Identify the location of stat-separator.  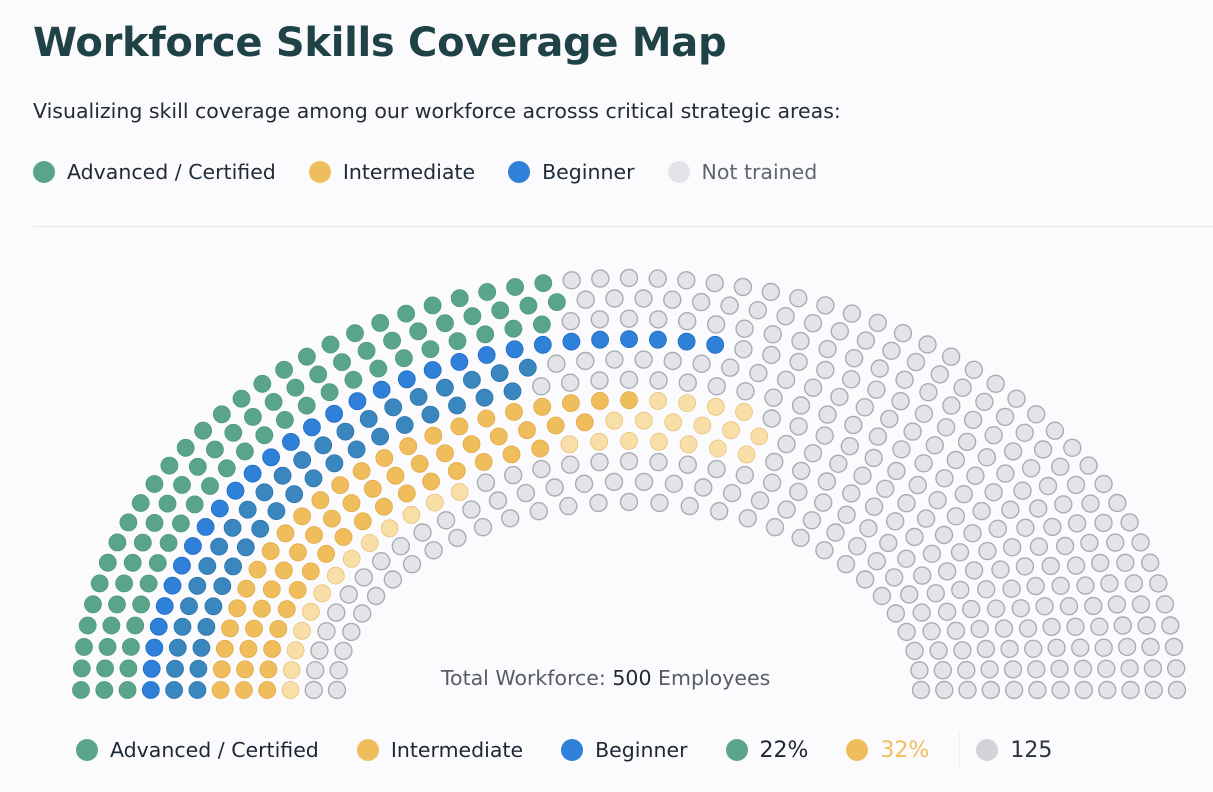
(960, 750).